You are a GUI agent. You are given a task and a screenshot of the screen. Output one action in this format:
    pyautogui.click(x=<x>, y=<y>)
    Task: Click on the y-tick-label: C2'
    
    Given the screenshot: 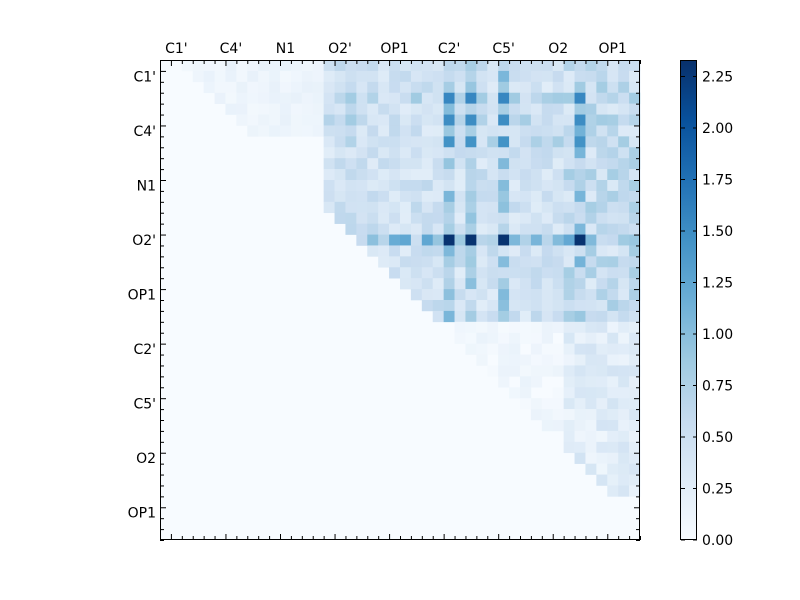 What is the action you would take?
    pyautogui.click(x=144, y=350)
    